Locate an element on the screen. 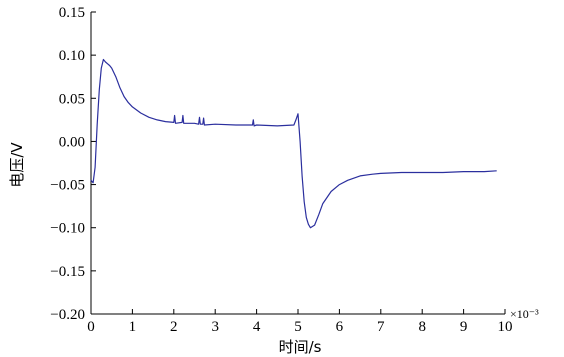  x-tick-label: 4 is located at coordinates (257, 327).